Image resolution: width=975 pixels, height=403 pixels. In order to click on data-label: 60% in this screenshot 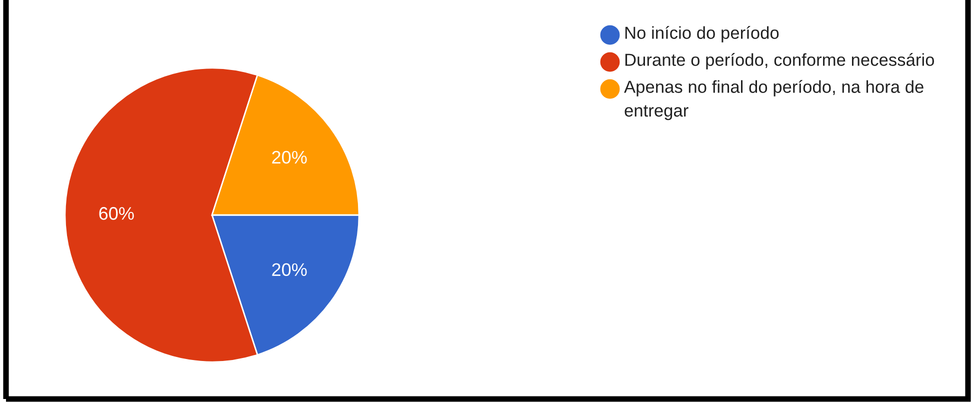, I will do `click(116, 213)`.